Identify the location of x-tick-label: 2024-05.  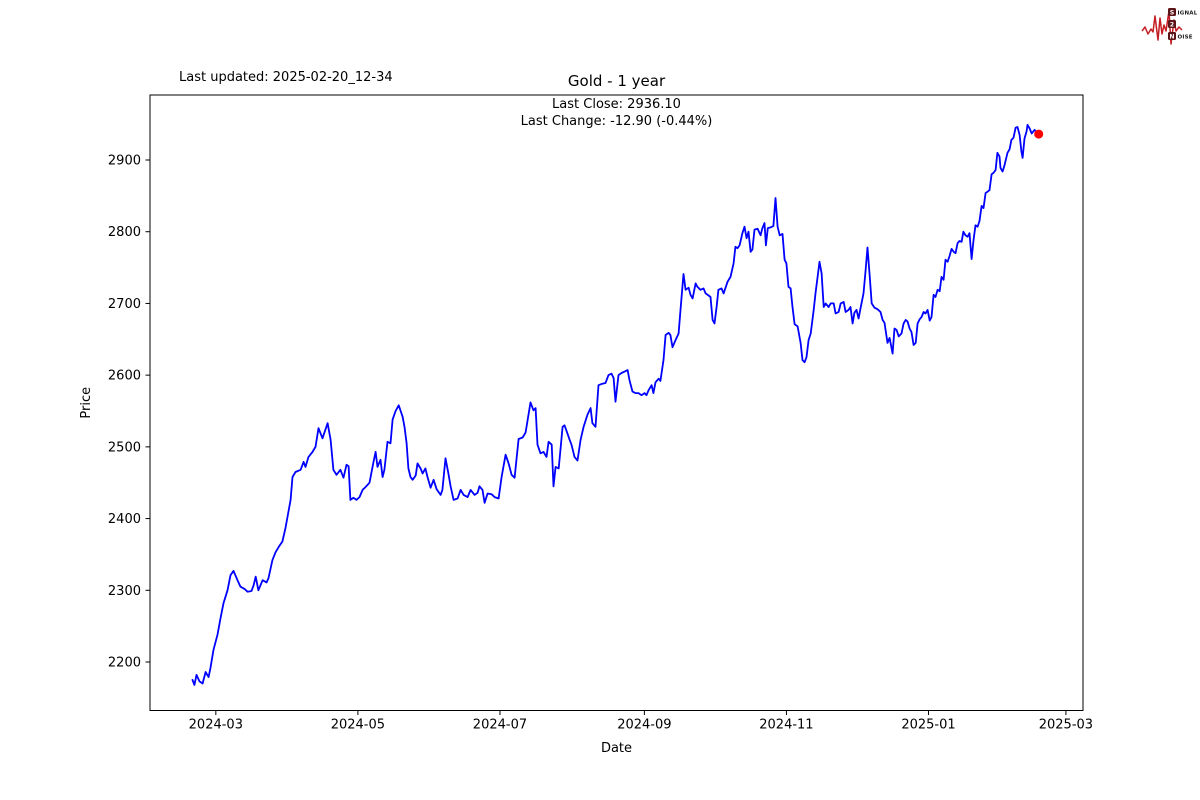
(358, 724).